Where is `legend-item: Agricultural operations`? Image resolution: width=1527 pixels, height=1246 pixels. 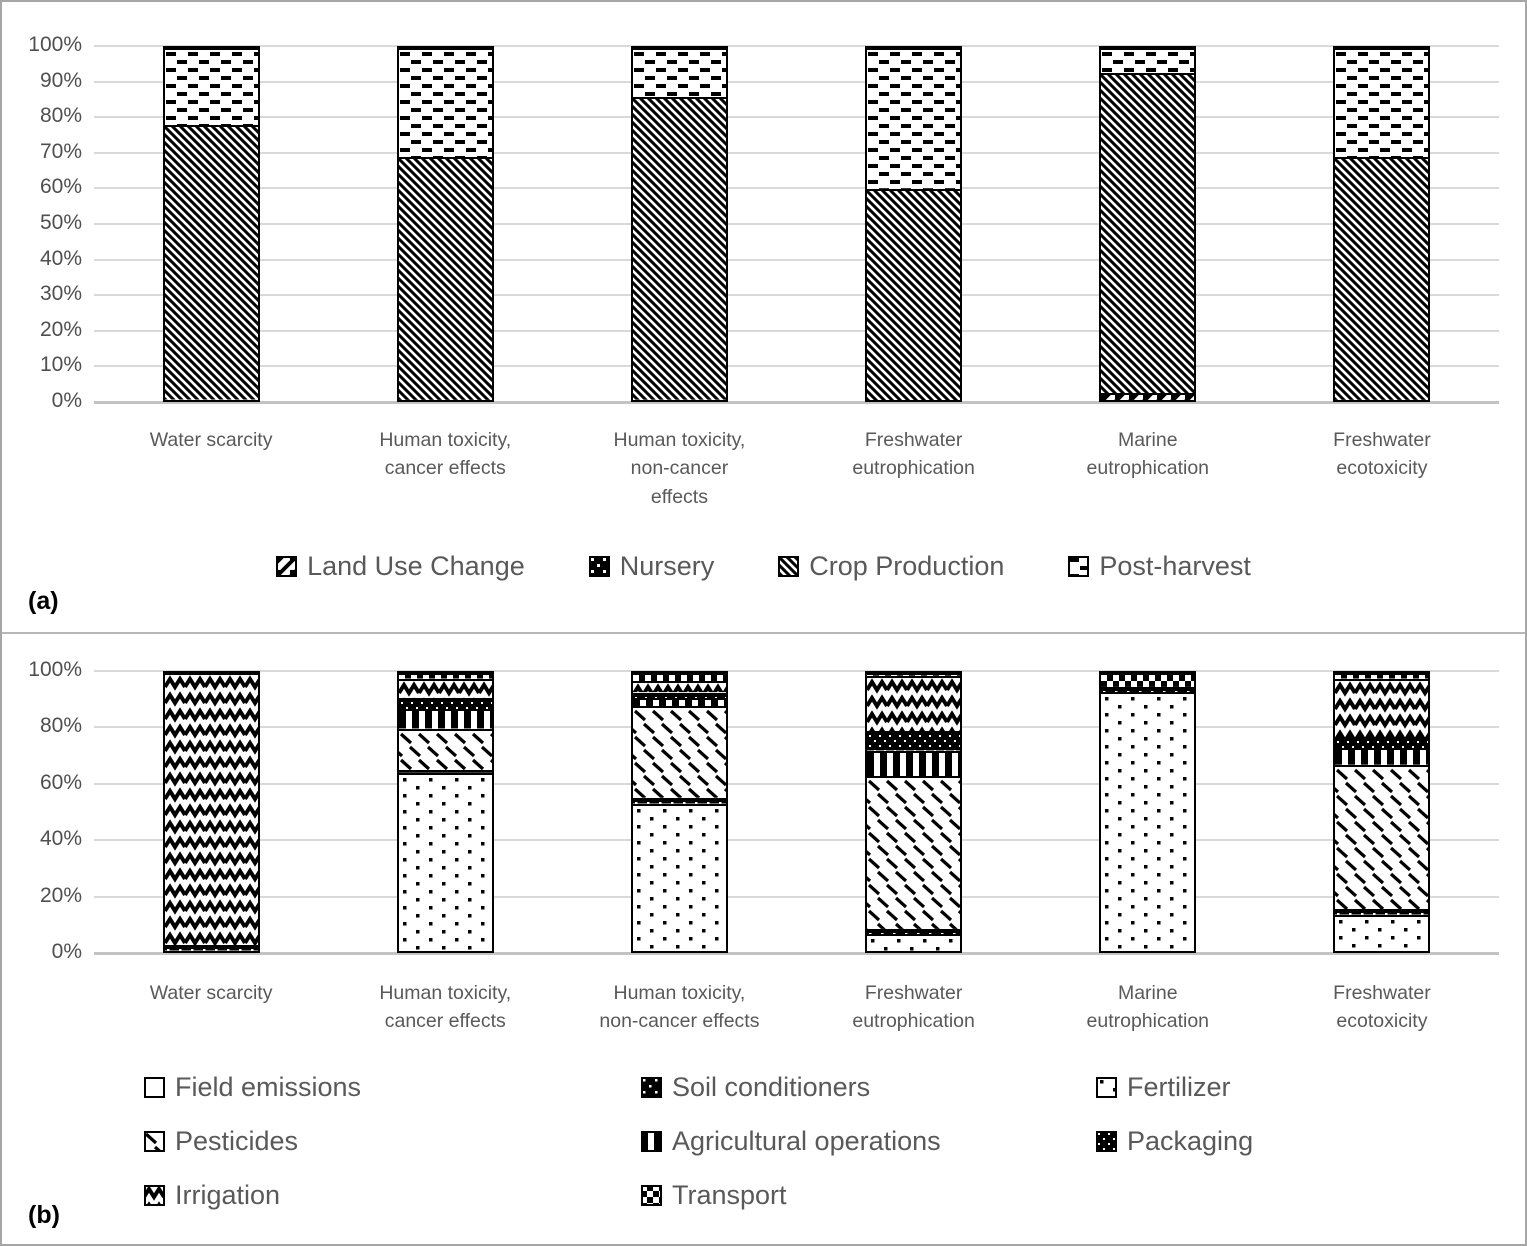
legend-item: Agricultural operations is located at coordinates (868, 1141).